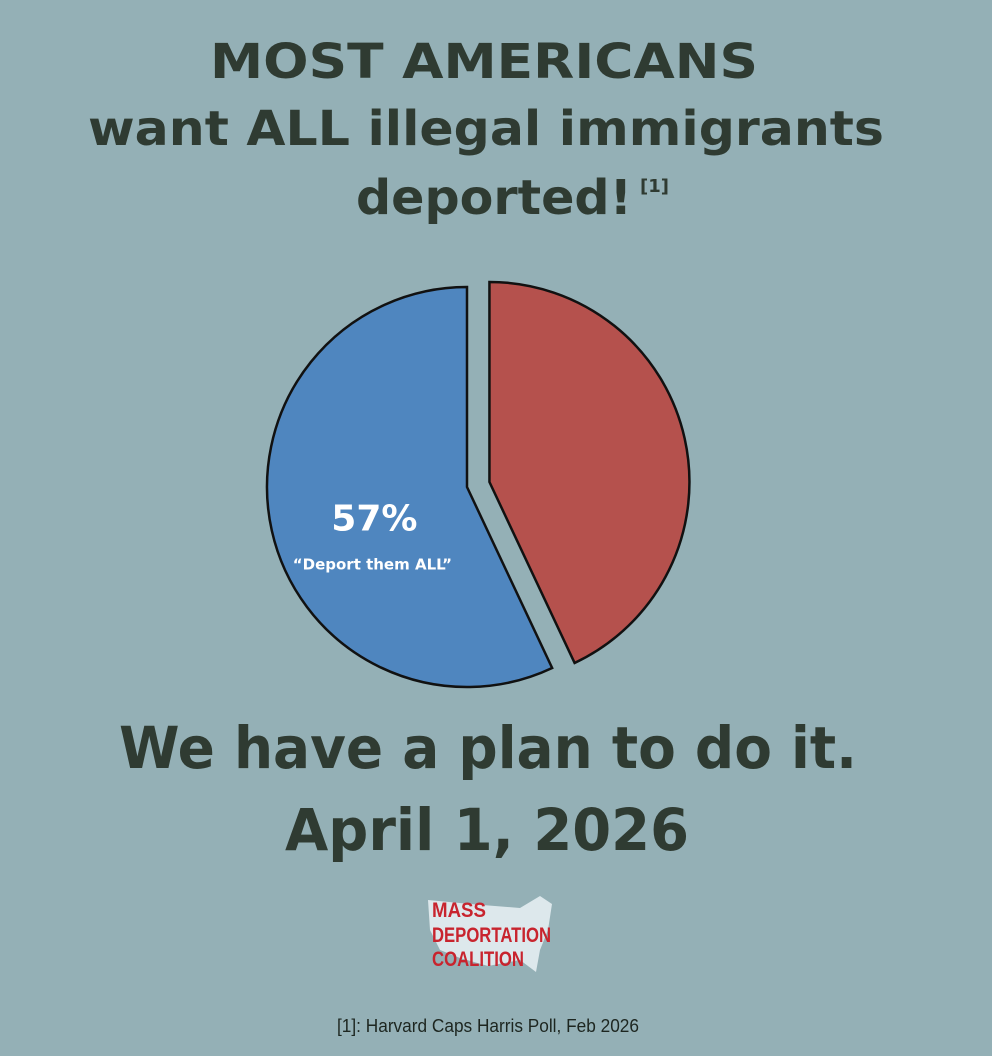 This screenshot has height=1056, width=992. What do you see at coordinates (372, 564) in the screenshot?
I see `slice-label: “Deport them ALL”` at bounding box center [372, 564].